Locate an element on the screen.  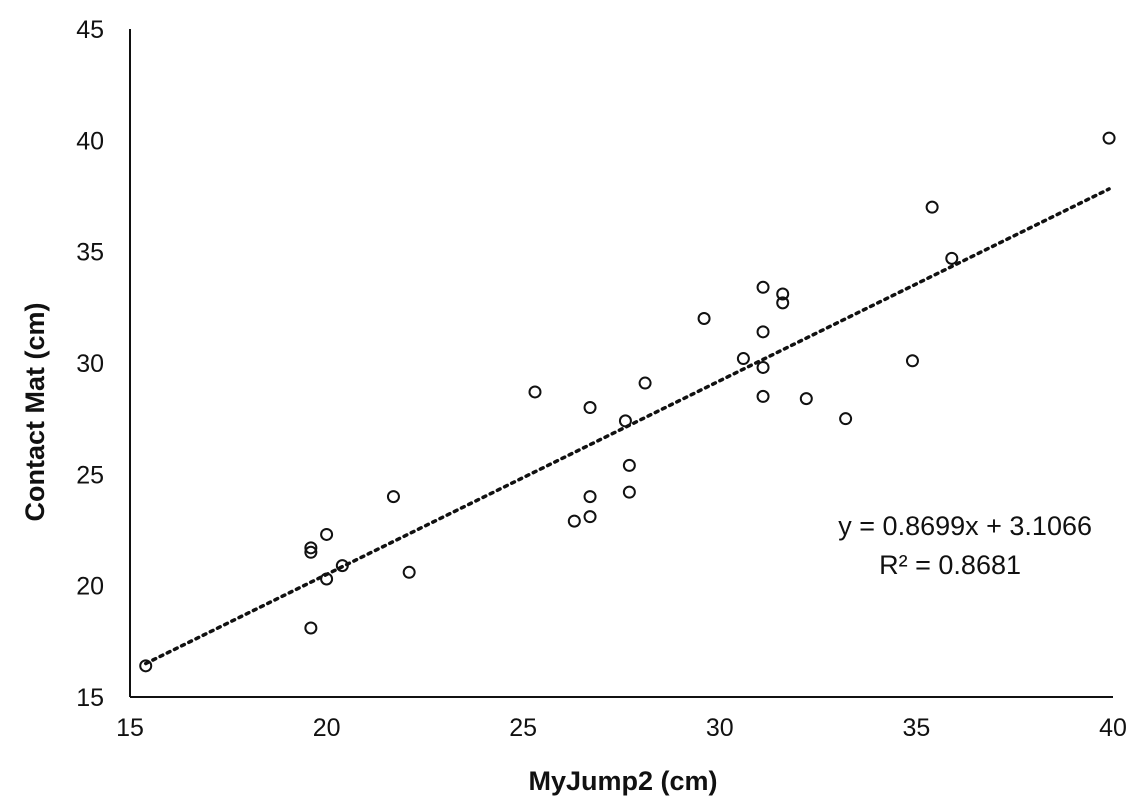
x-tick-label: 35 is located at coordinates (916, 728).